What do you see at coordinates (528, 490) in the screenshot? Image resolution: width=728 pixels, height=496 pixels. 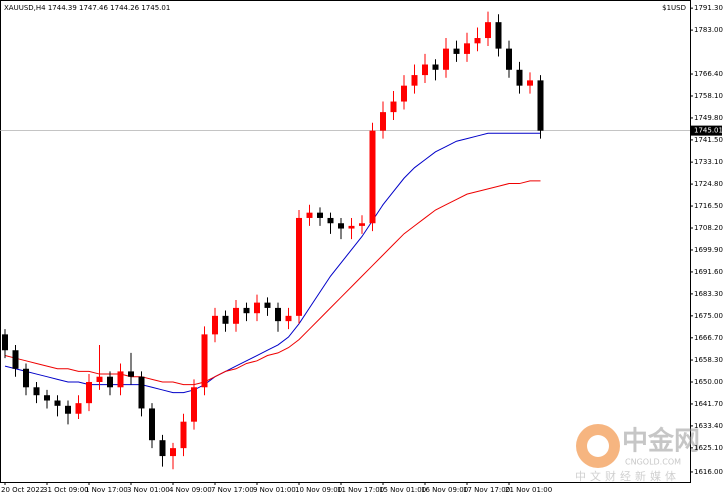 I see `x-tick-label: 21 Nov 01:00` at bounding box center [528, 490].